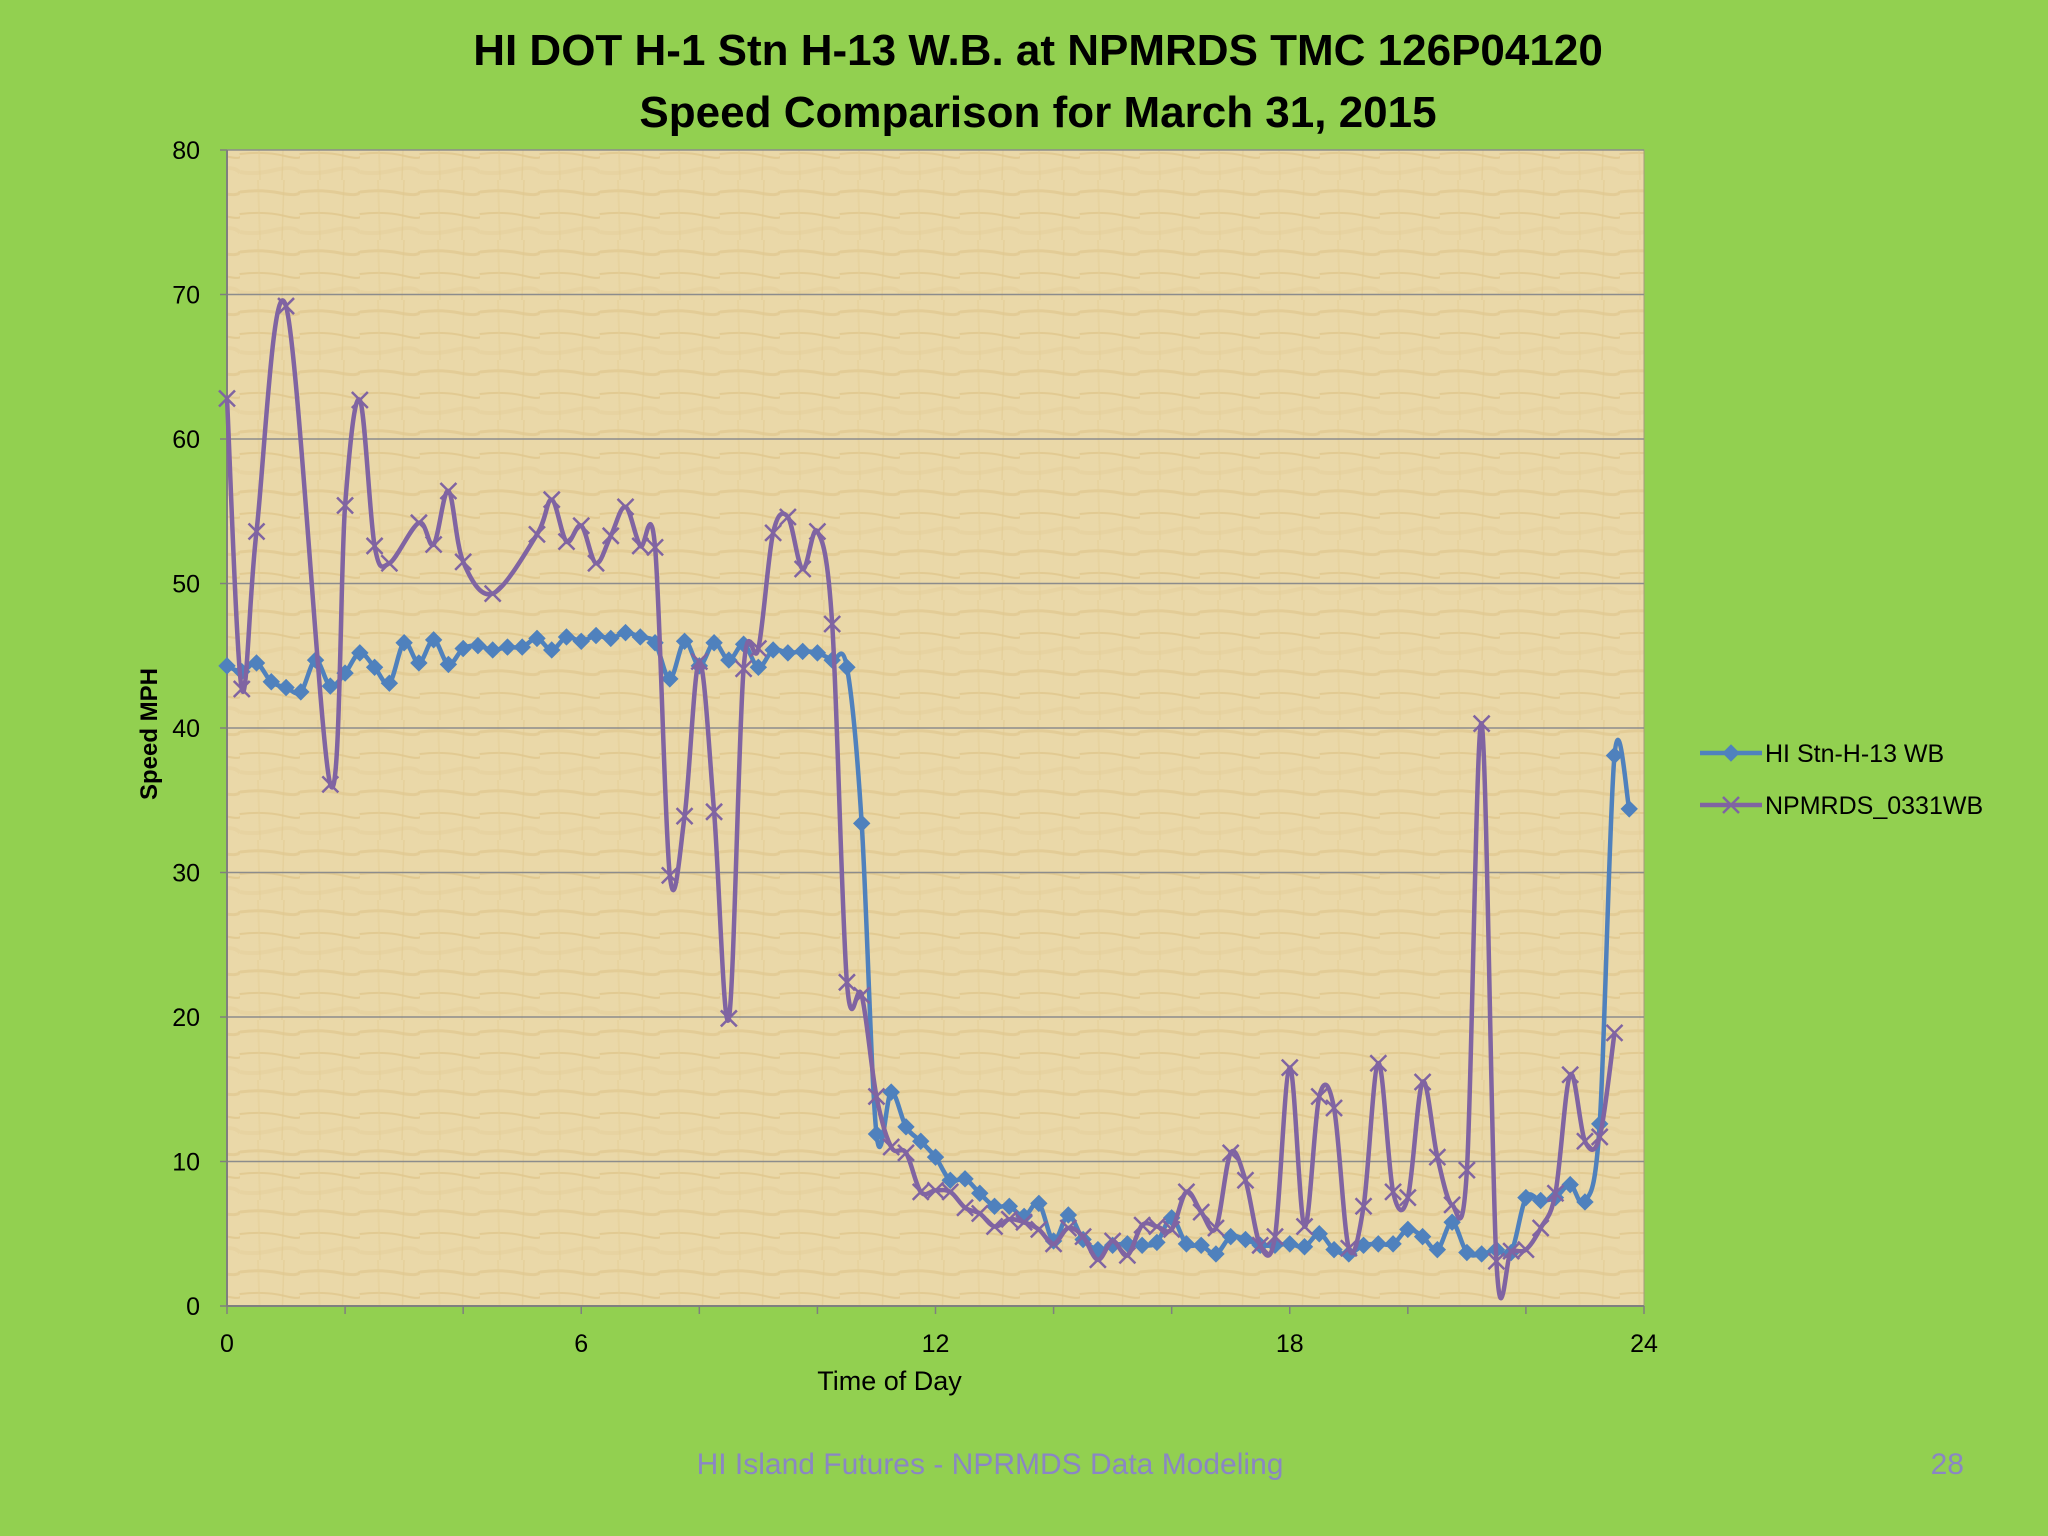 The height and width of the screenshot is (1536, 2048). Describe the element at coordinates (227, 1344) in the screenshot. I see `x-tick-label-0: 0` at that location.